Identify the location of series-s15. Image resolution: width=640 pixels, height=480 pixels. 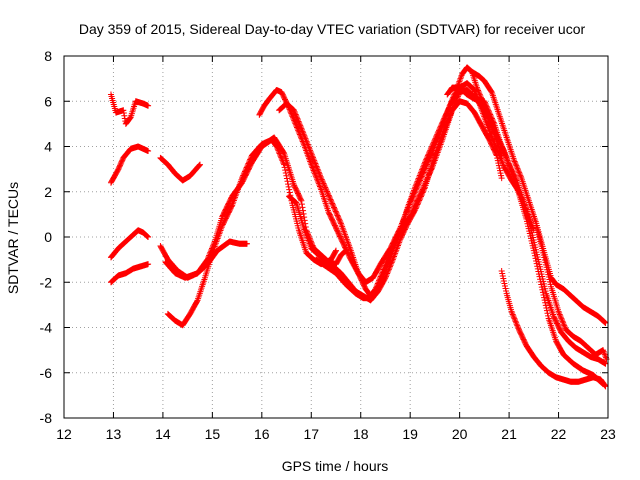
(553, 328).